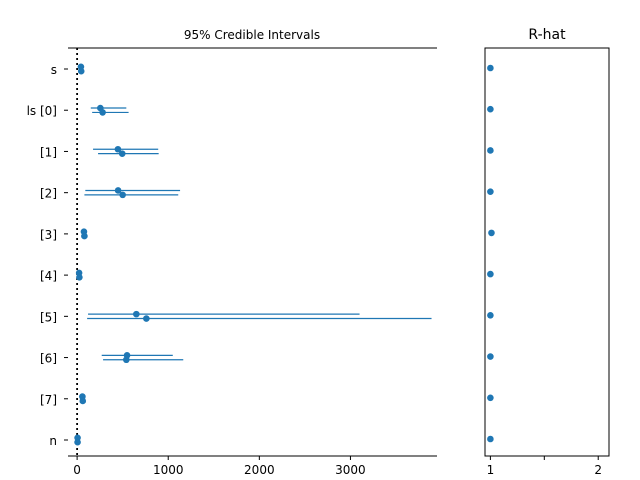 This screenshot has height=480, width=640. I want to click on y-tick-label: ls [0], so click(42, 111).